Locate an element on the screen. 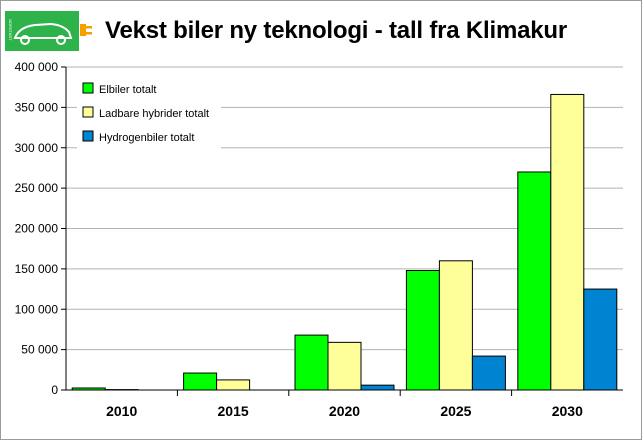  y-tick-label: 50 000 is located at coordinates (39, 350).